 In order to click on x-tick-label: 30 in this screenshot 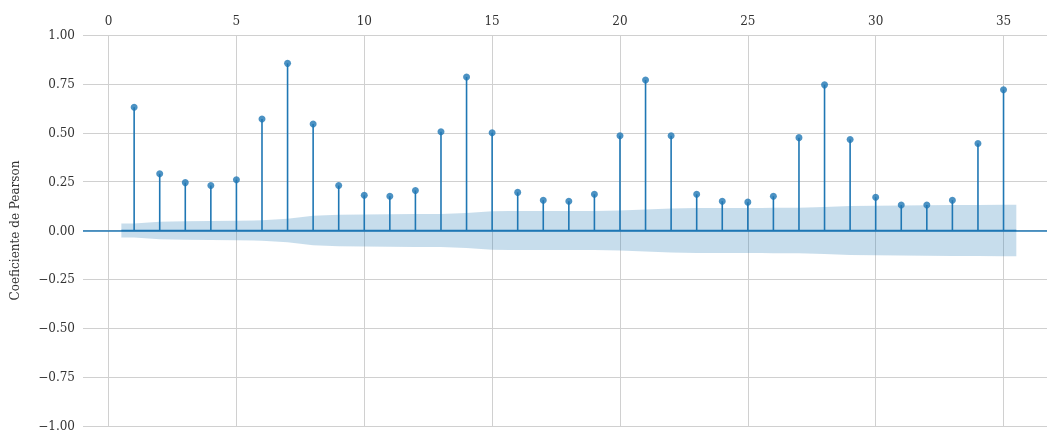, I will do `click(876, 21)`.